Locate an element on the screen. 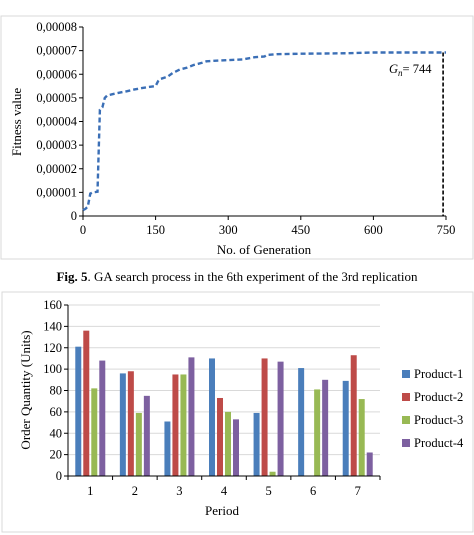 This screenshot has width=474, height=535. legend-label-product-3: Product-3 is located at coordinates (438, 420).